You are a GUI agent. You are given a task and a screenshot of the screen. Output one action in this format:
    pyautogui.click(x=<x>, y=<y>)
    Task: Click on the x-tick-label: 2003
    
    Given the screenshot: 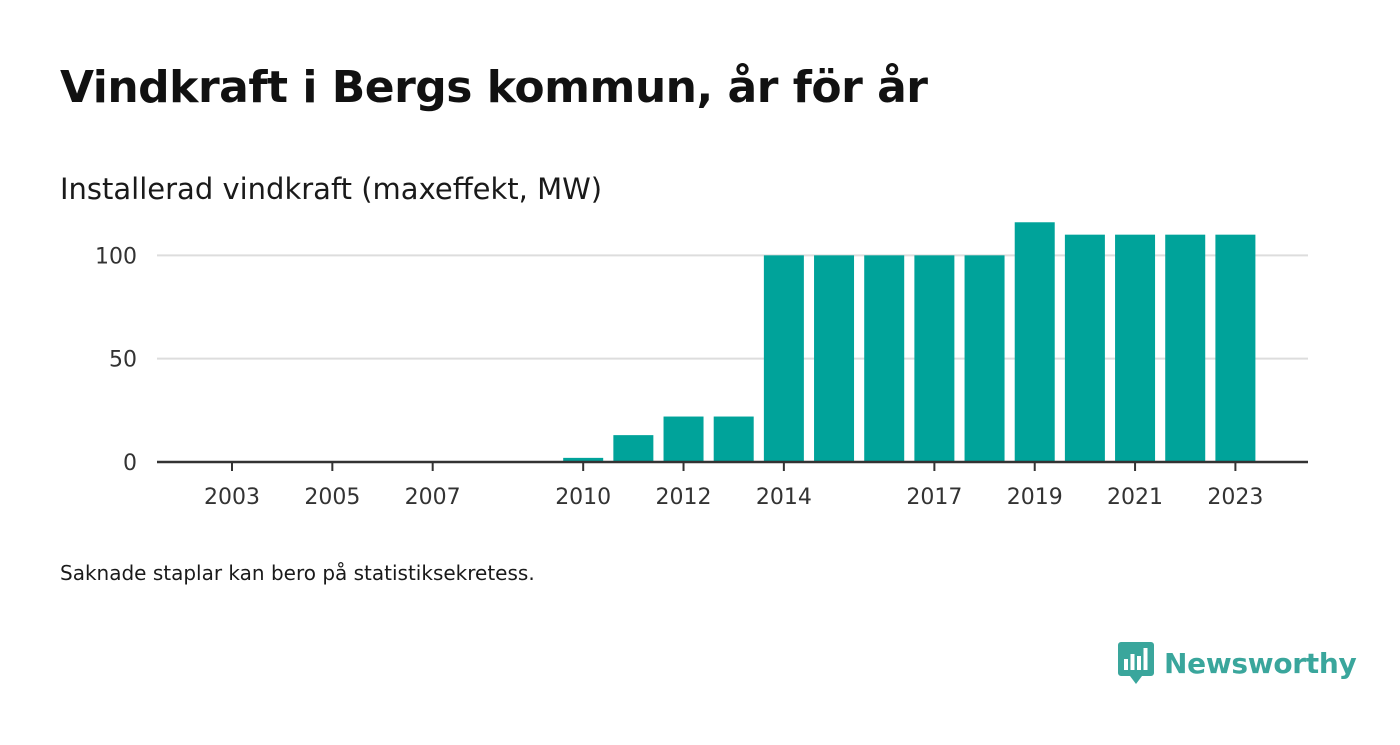 What is the action you would take?
    pyautogui.click(x=232, y=497)
    